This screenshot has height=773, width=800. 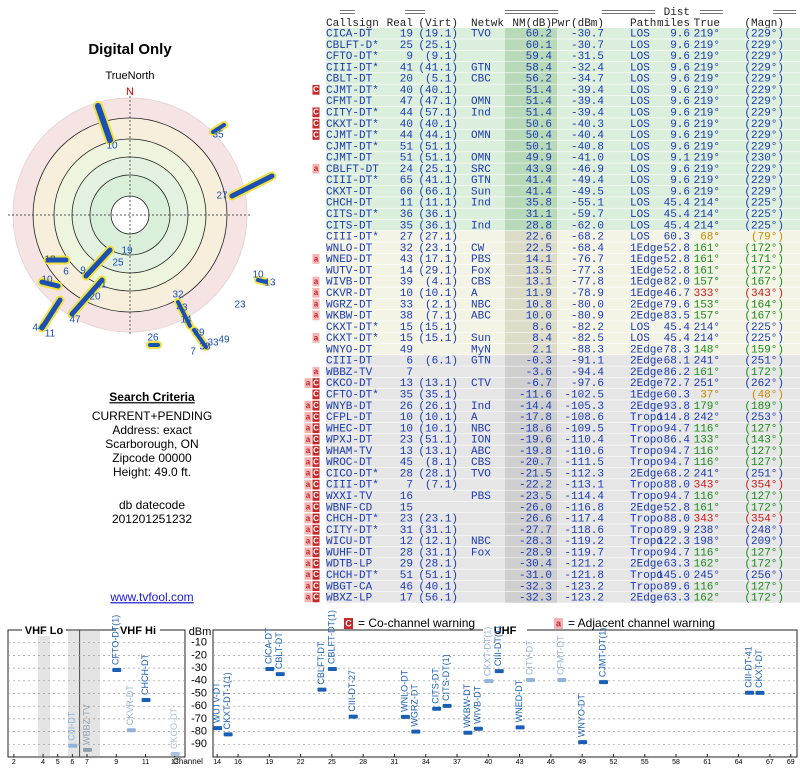 What do you see at coordinates (539, 35) in the screenshot?
I see `cell-nm: 60.2` at bounding box center [539, 35].